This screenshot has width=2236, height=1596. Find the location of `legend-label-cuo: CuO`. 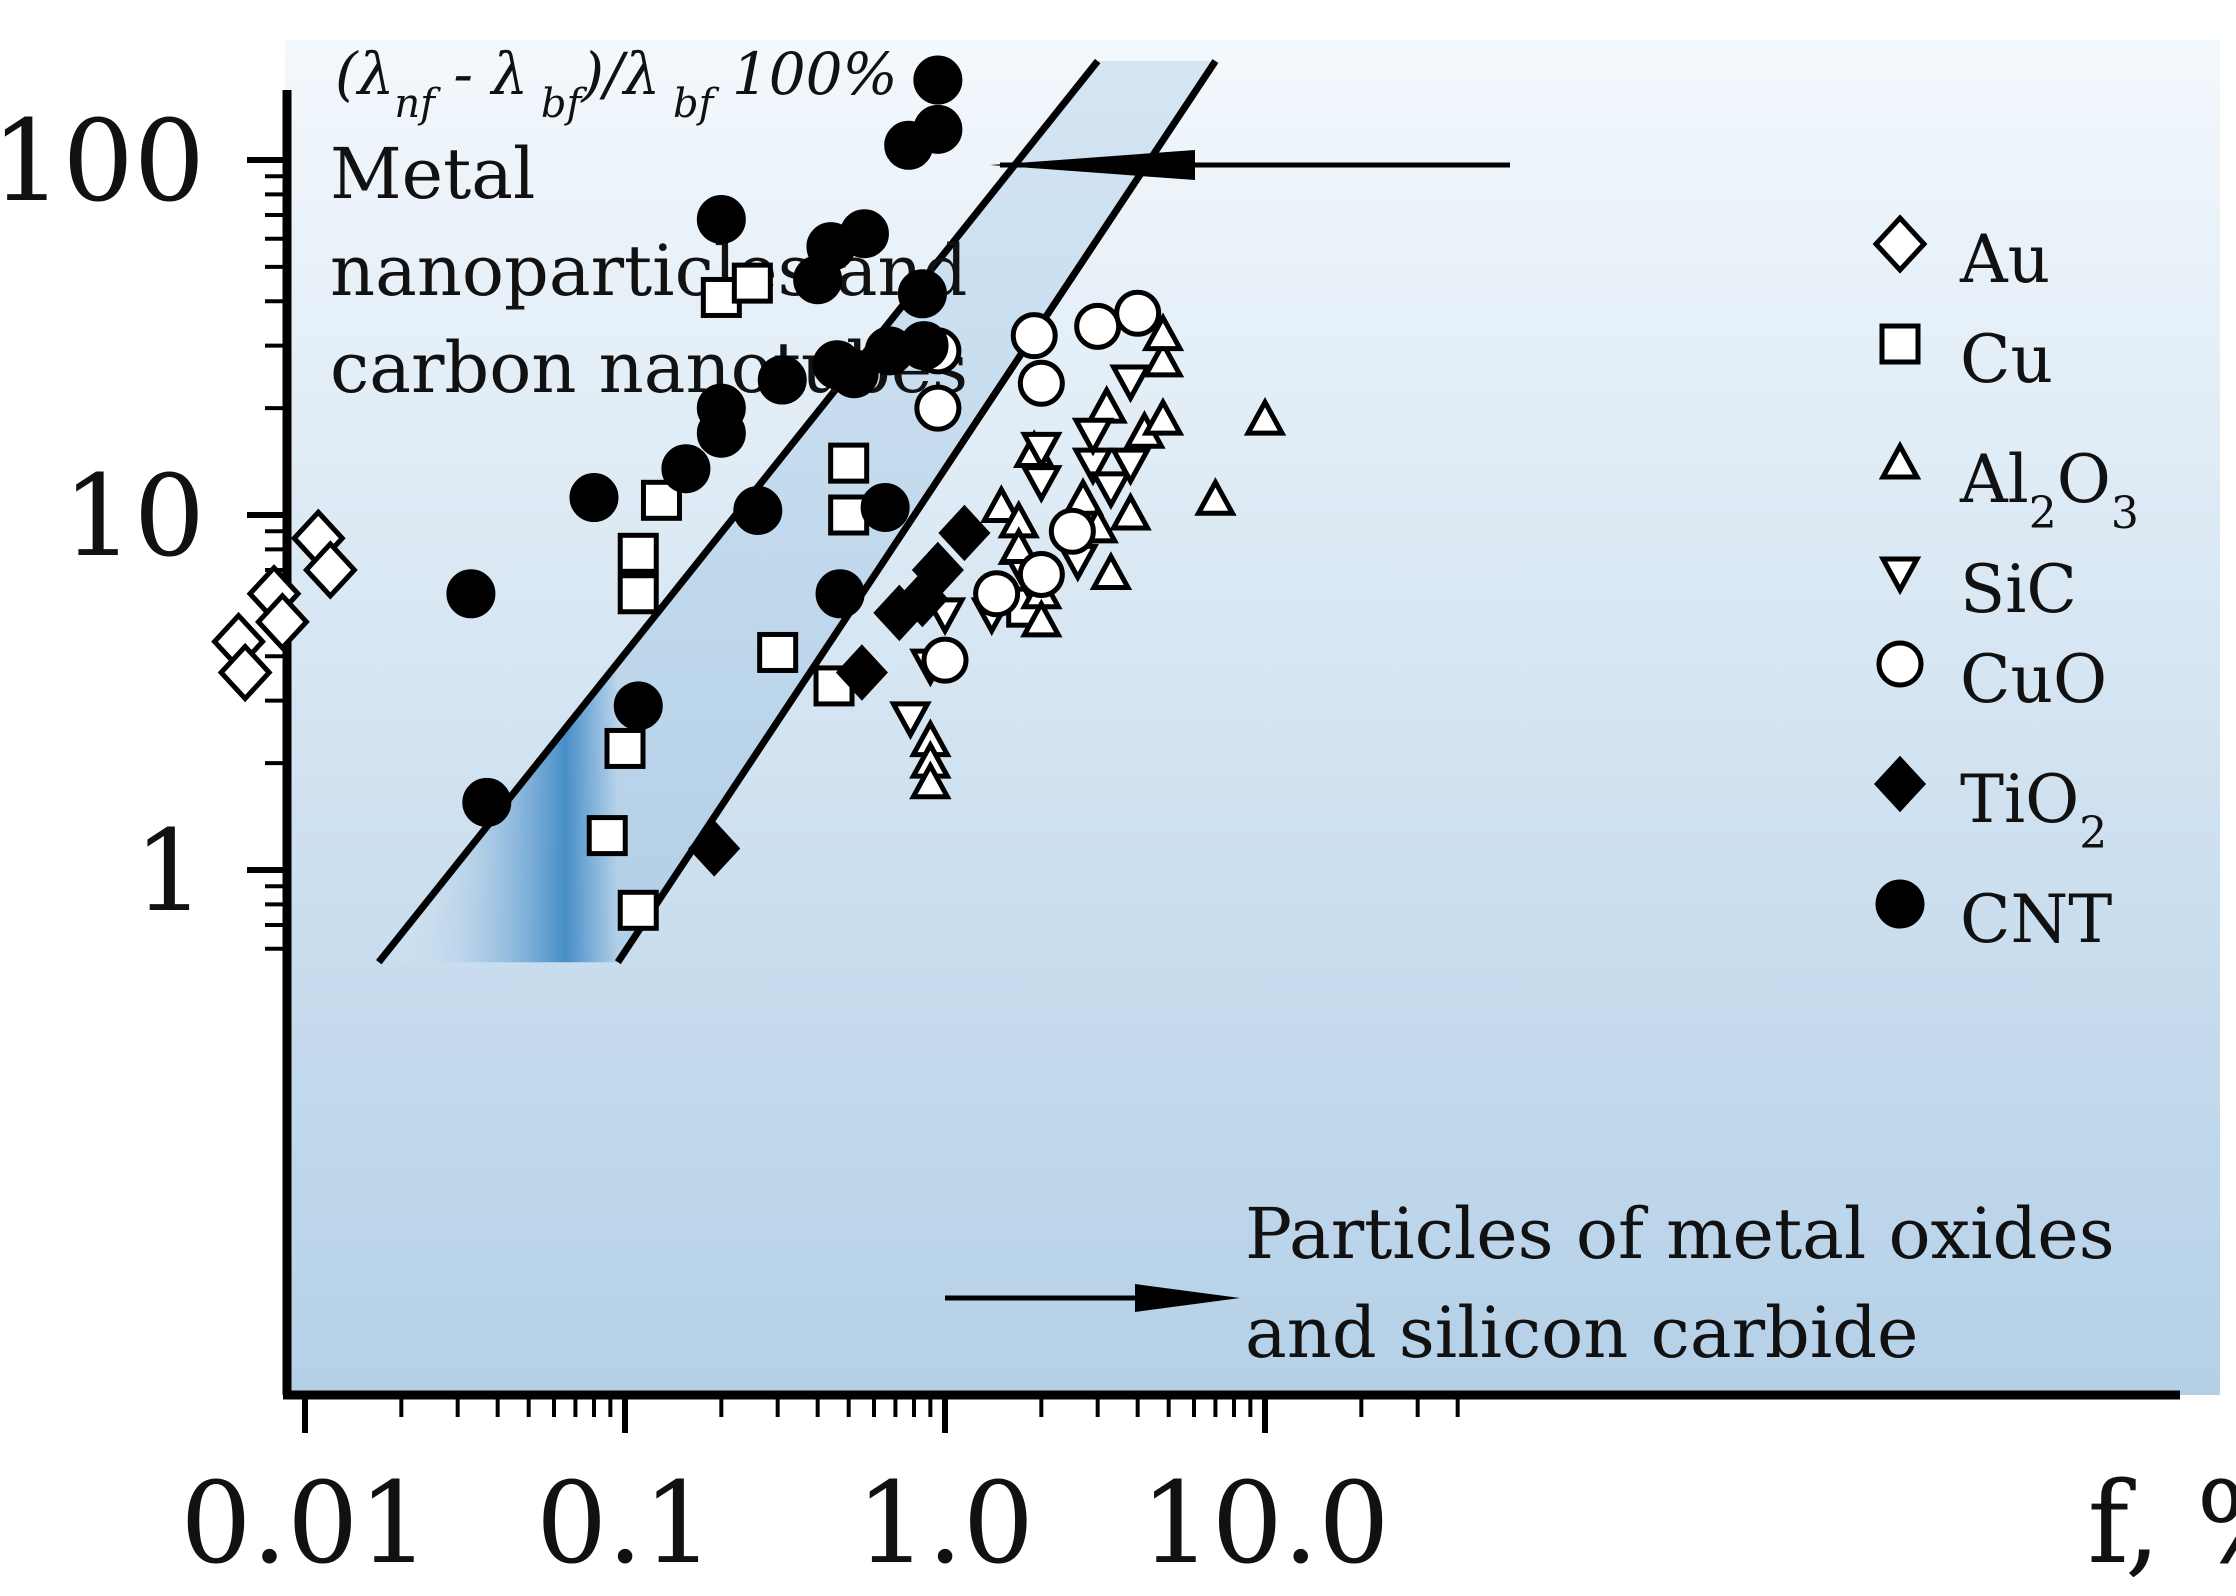

legend-label-cuo: CuO is located at coordinates (2033, 679).